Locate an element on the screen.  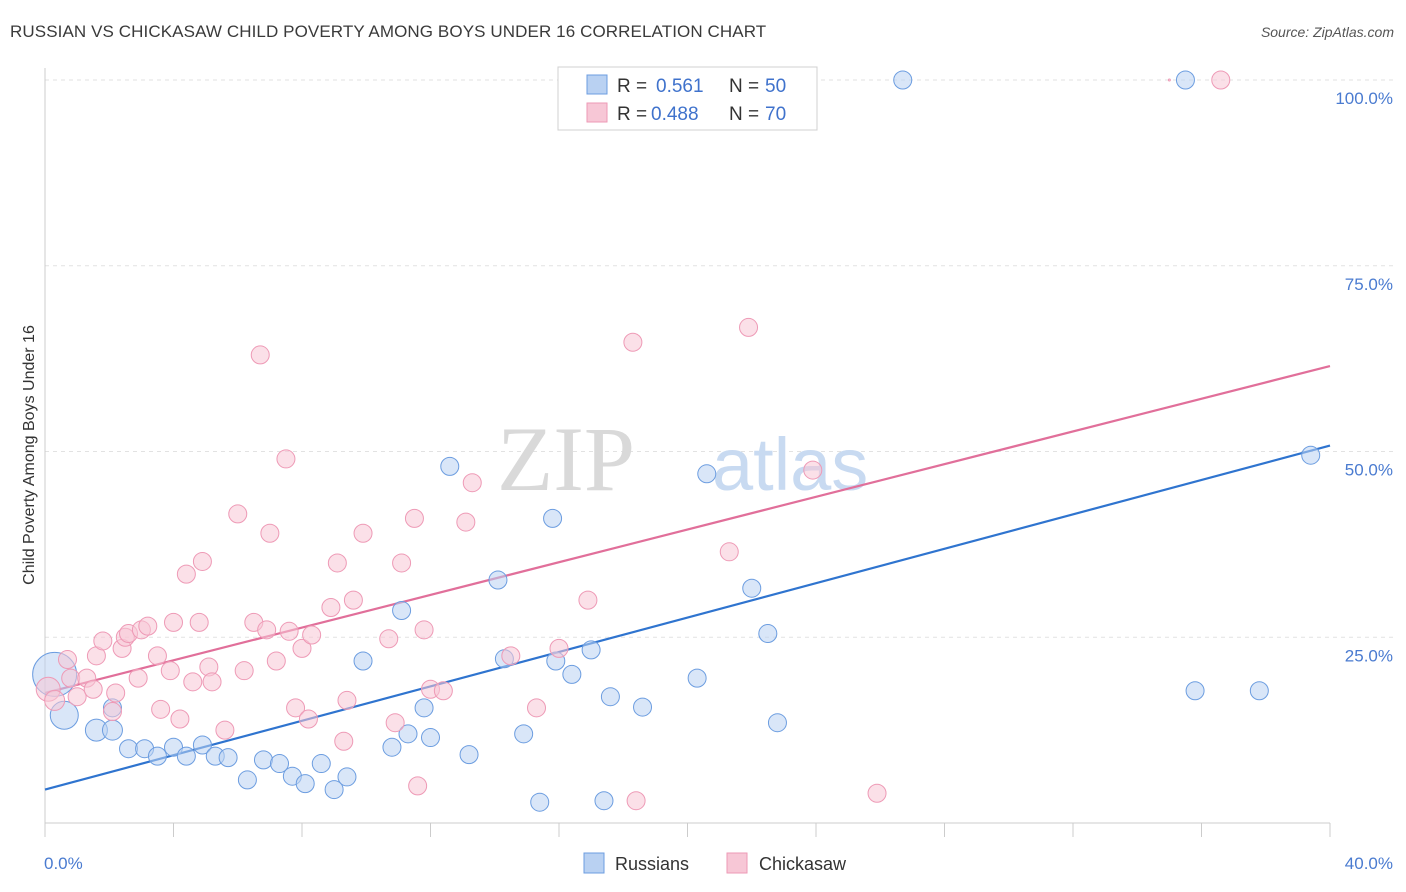
legend-r-label-chickasaw: R = is located at coordinates (632, 114).